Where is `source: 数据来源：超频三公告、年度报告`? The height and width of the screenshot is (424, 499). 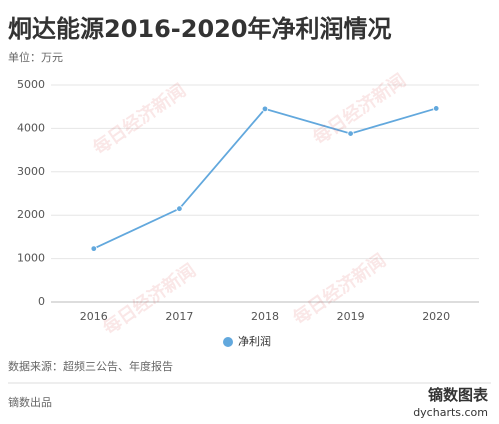 source: 数据来源：超频三公告、年度报告 is located at coordinates (90, 366).